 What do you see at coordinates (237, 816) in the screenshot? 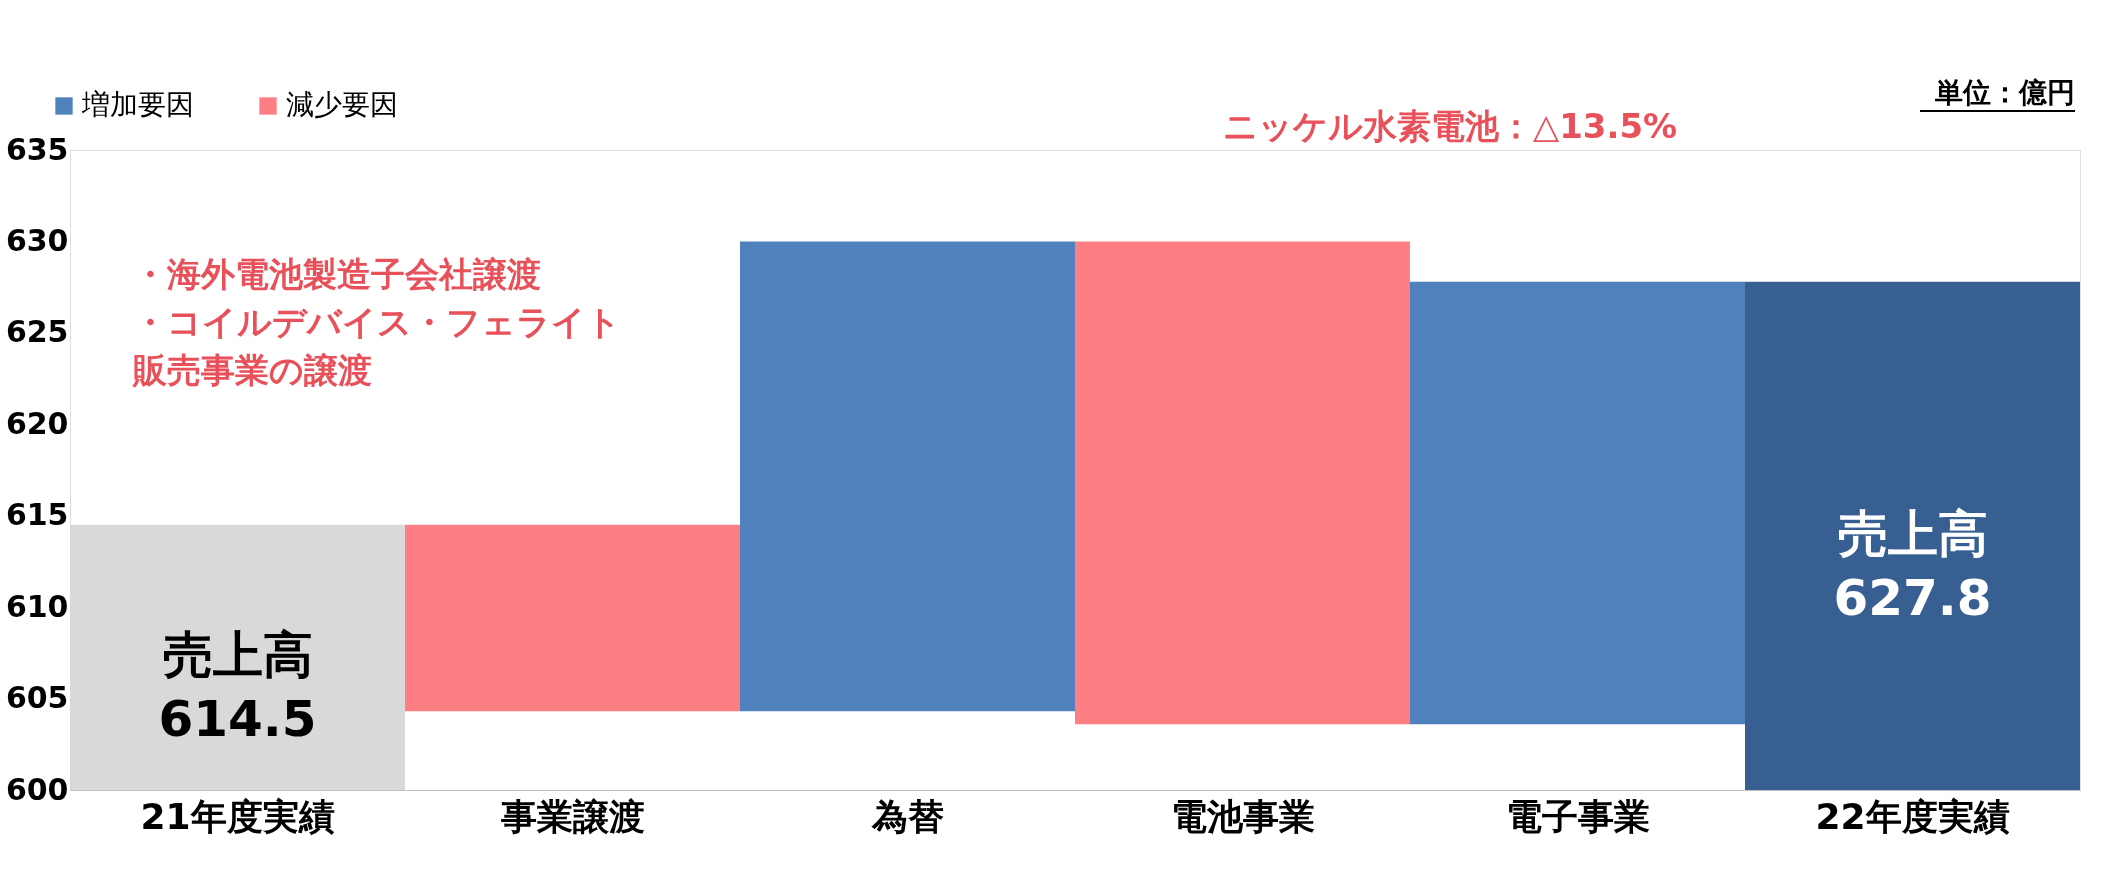
I see `x-tick-label: 21年度実績` at bounding box center [237, 816].